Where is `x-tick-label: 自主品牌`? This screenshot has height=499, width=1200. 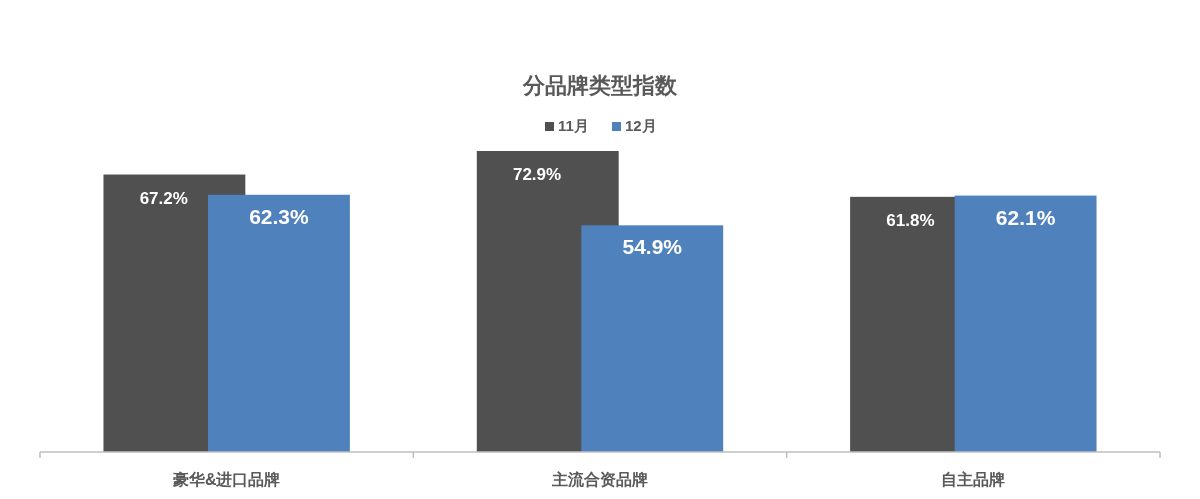 x-tick-label: 自主品牌 is located at coordinates (973, 479).